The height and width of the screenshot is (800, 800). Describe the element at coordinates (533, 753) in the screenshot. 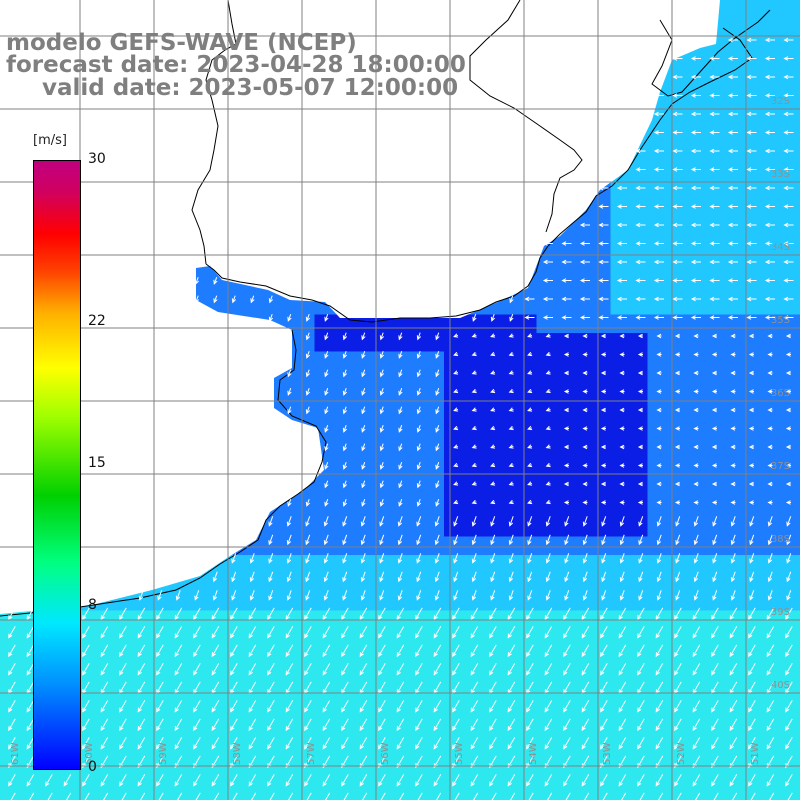

I see `longitude-label: 54W` at that location.